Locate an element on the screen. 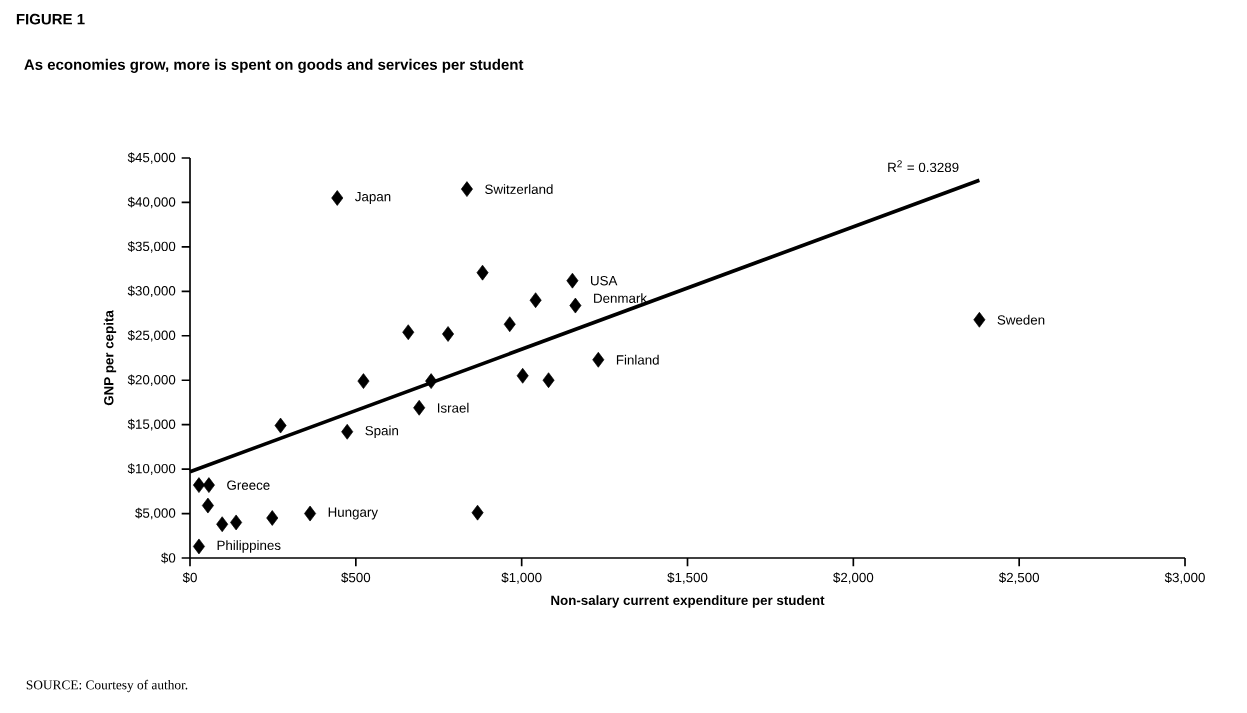 Image resolution: width=1247 pixels, height=713 pixels. y-tick-label: $25,000 is located at coordinates (151, 335).